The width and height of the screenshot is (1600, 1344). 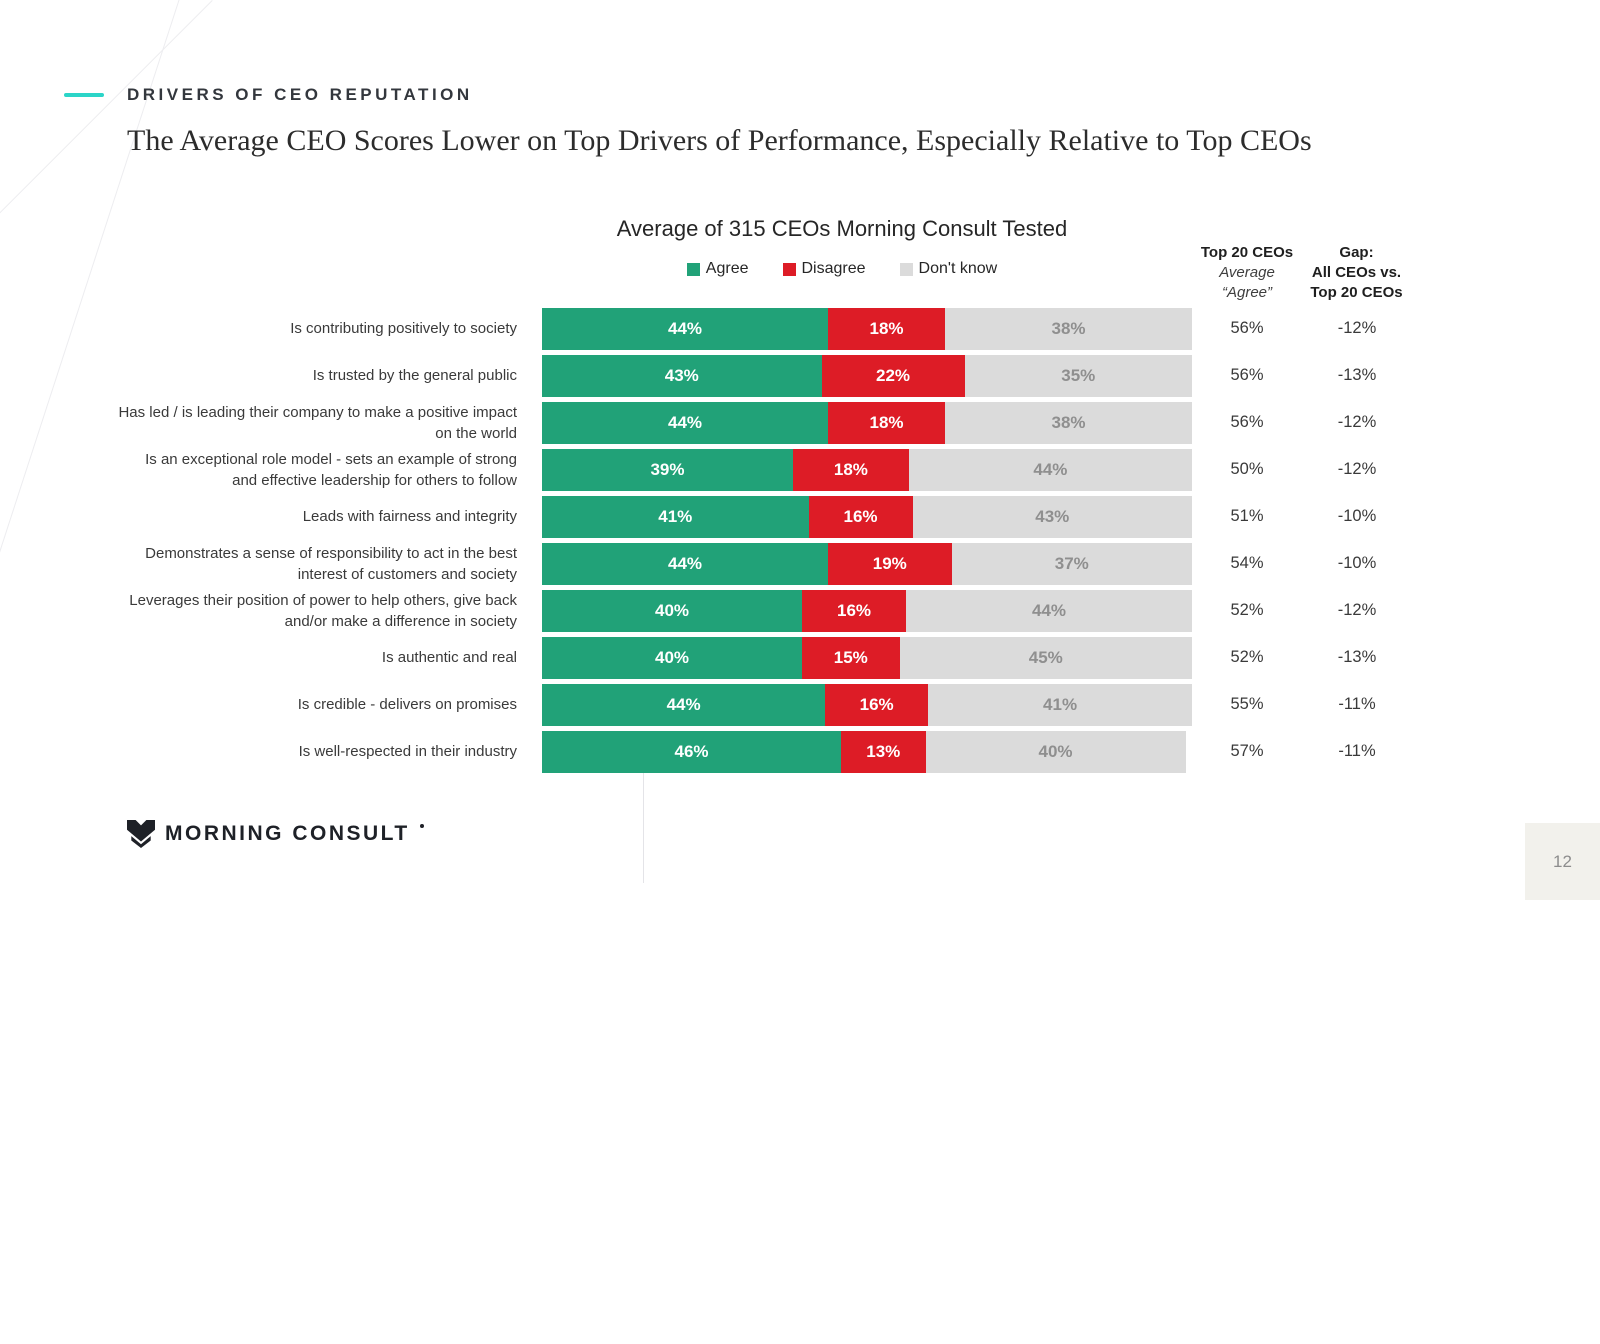 I want to click on stacked-bar: 46% 13% 40%, so click(x=867, y=751).